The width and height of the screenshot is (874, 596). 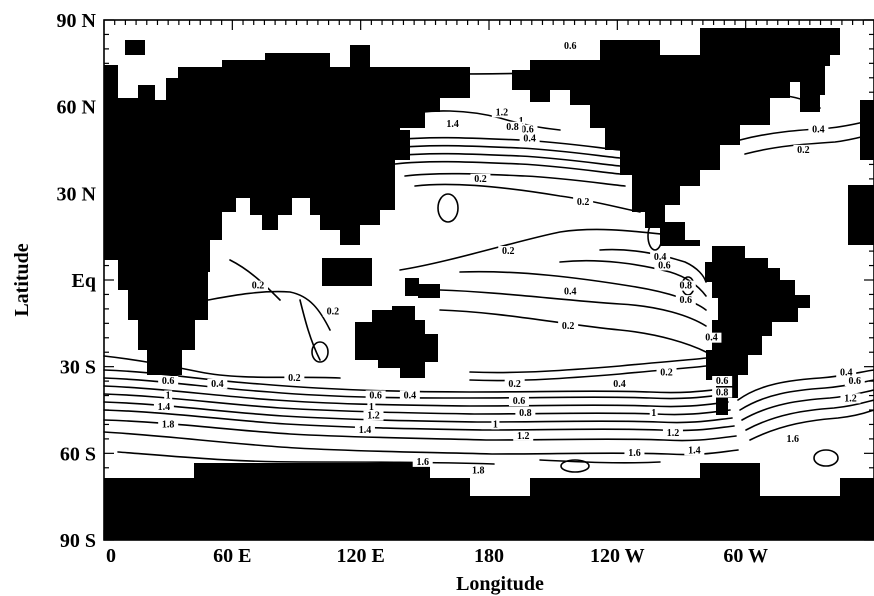 What do you see at coordinates (135, 47) in the screenshot?
I see `land-greenland-tip` at bounding box center [135, 47].